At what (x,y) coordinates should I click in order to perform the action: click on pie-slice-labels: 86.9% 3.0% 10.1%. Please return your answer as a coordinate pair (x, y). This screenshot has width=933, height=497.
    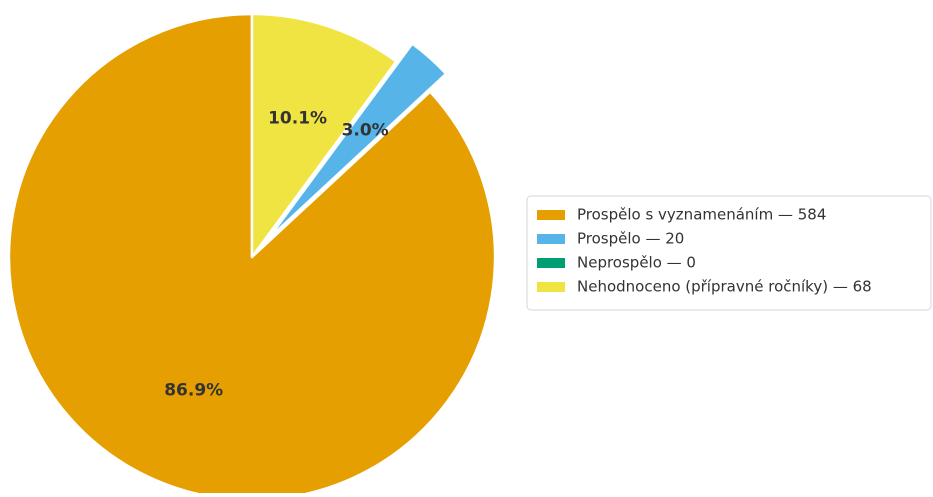
    Looking at the image, I should click on (276, 255).